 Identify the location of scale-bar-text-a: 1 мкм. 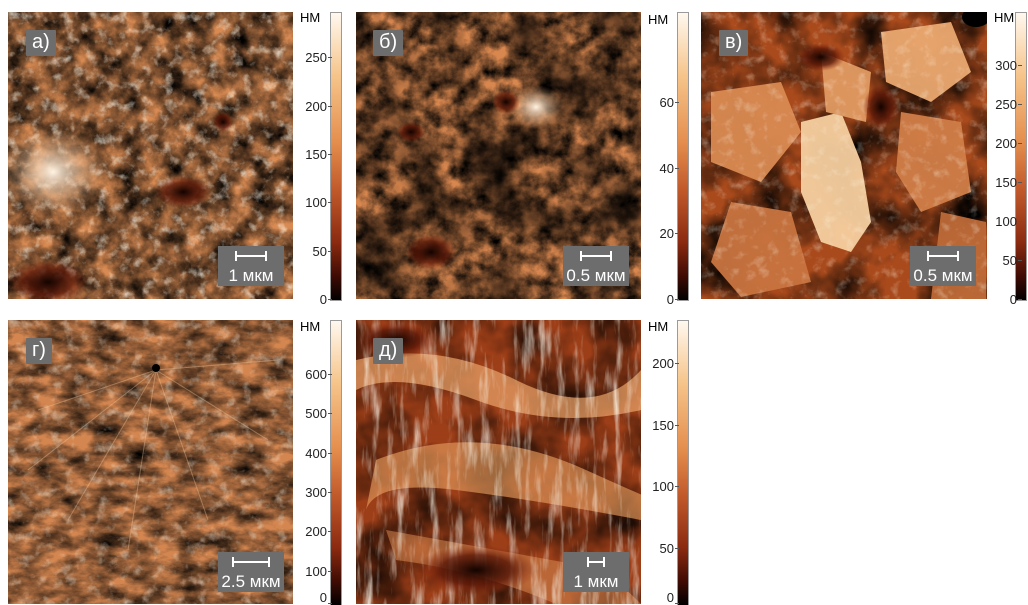
(251, 275).